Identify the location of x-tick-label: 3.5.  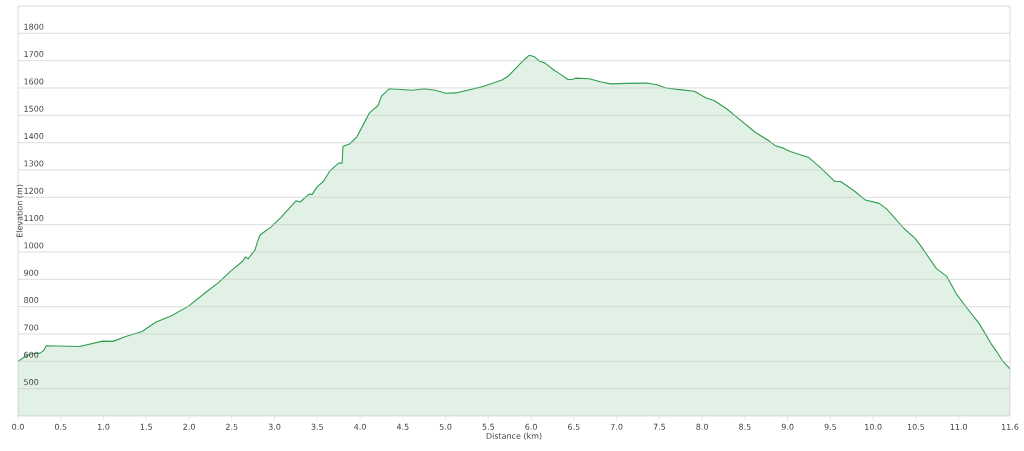
(317, 426).